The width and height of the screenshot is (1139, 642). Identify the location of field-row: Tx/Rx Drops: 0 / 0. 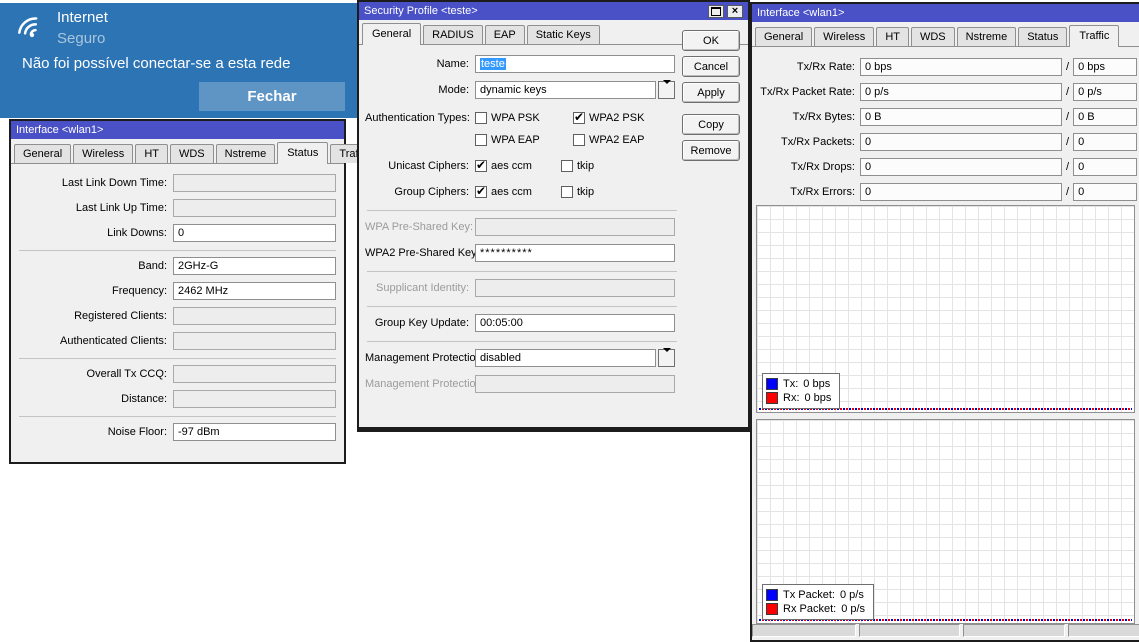
(947, 167).